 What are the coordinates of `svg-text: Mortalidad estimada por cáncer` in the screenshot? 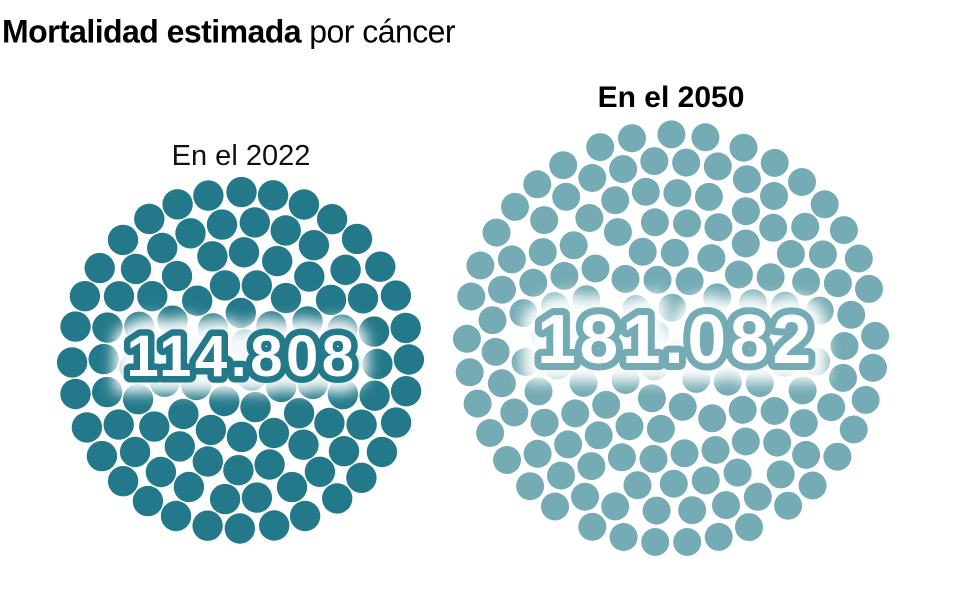 It's located at (229, 32).